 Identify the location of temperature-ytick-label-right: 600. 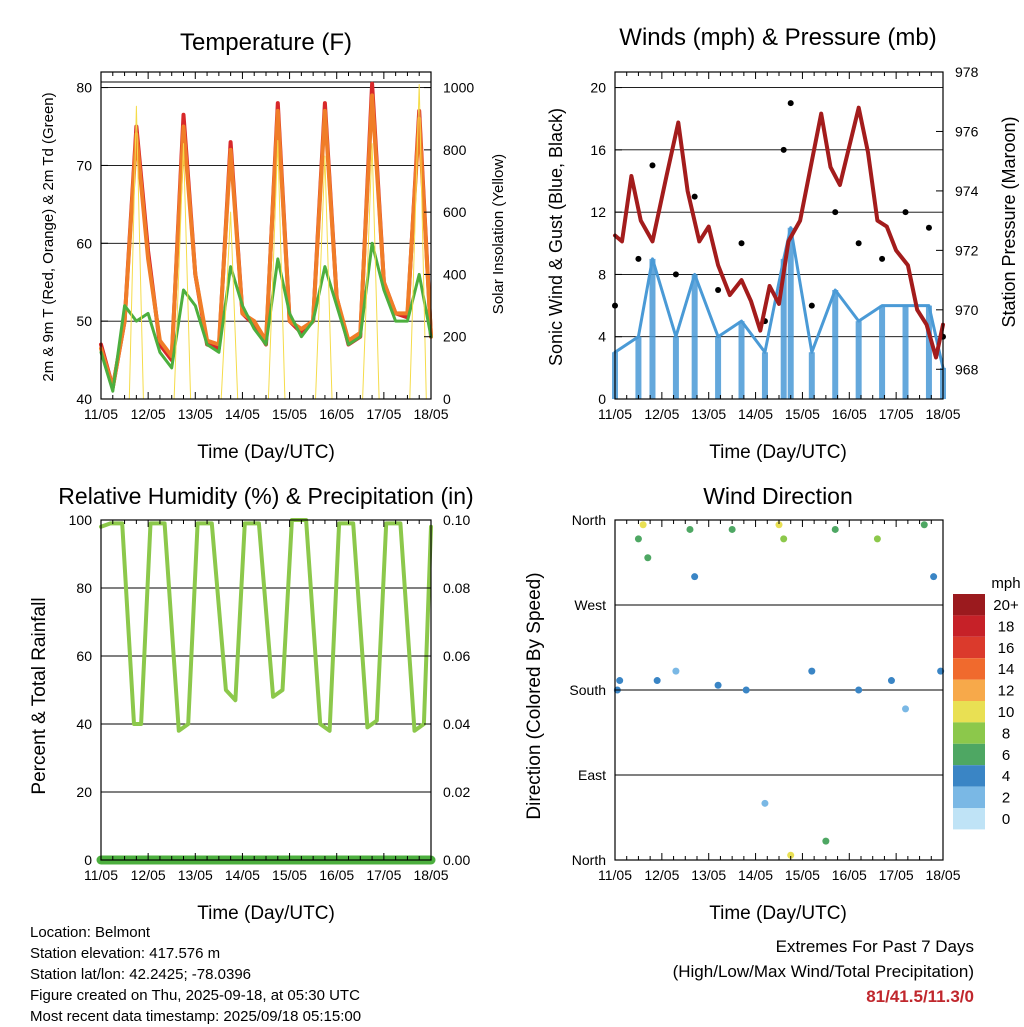
(455, 212).